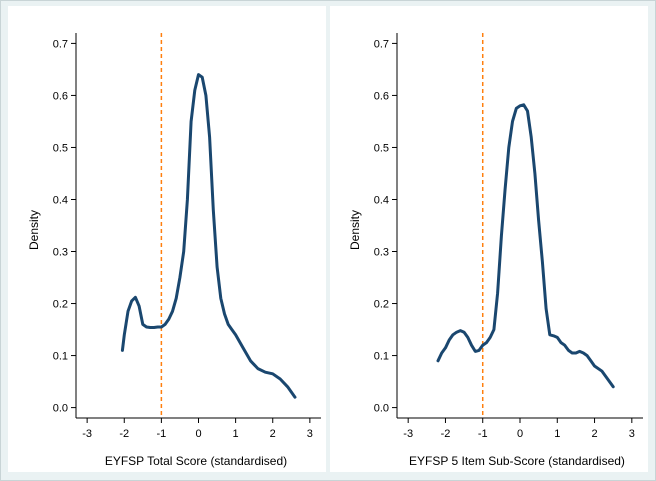 This screenshot has height=481, width=656. Describe the element at coordinates (381, 305) in the screenshot. I see `right-y-tick-label: 0.2` at that location.